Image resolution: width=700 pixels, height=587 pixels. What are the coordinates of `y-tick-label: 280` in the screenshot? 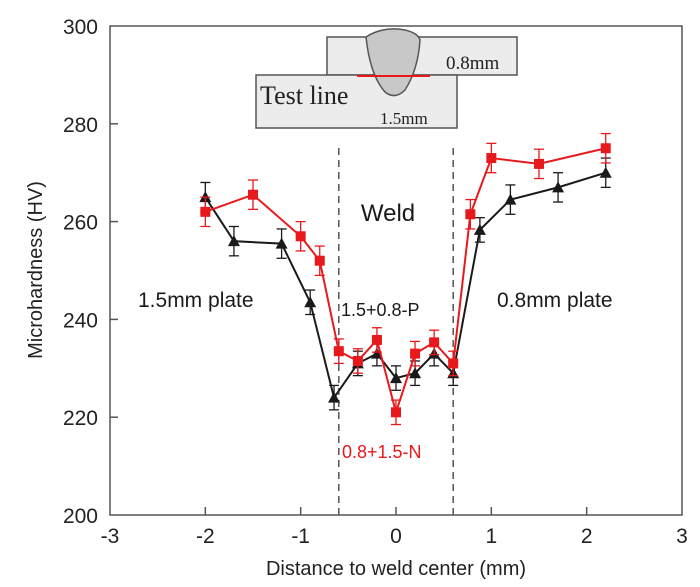 It's located at (80, 125).